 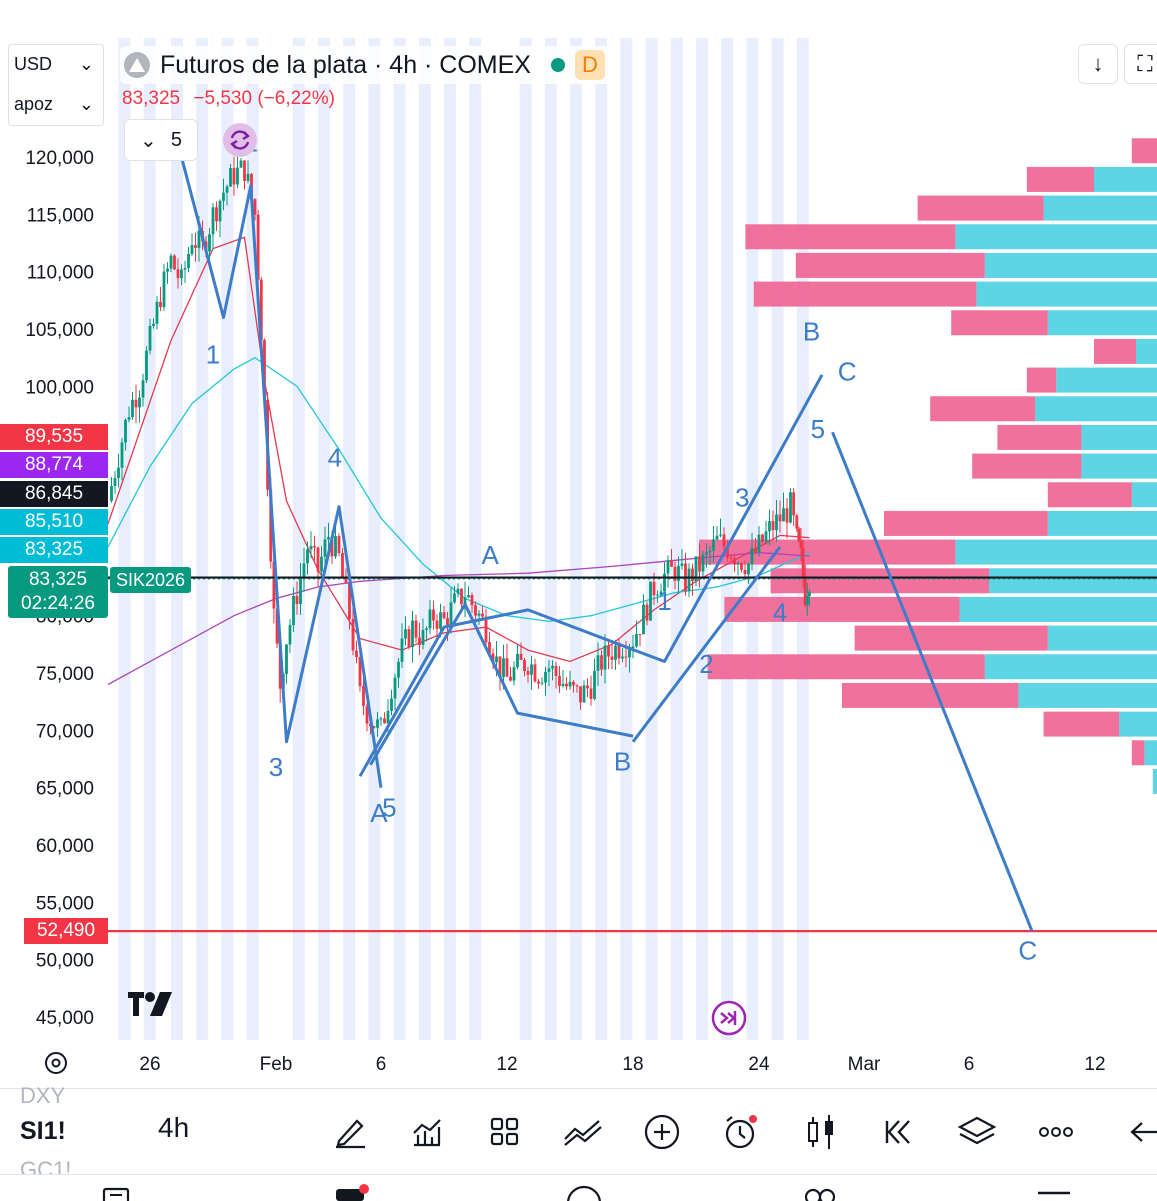 What do you see at coordinates (354, 1192) in the screenshot?
I see `chart-nav-icon` at bounding box center [354, 1192].